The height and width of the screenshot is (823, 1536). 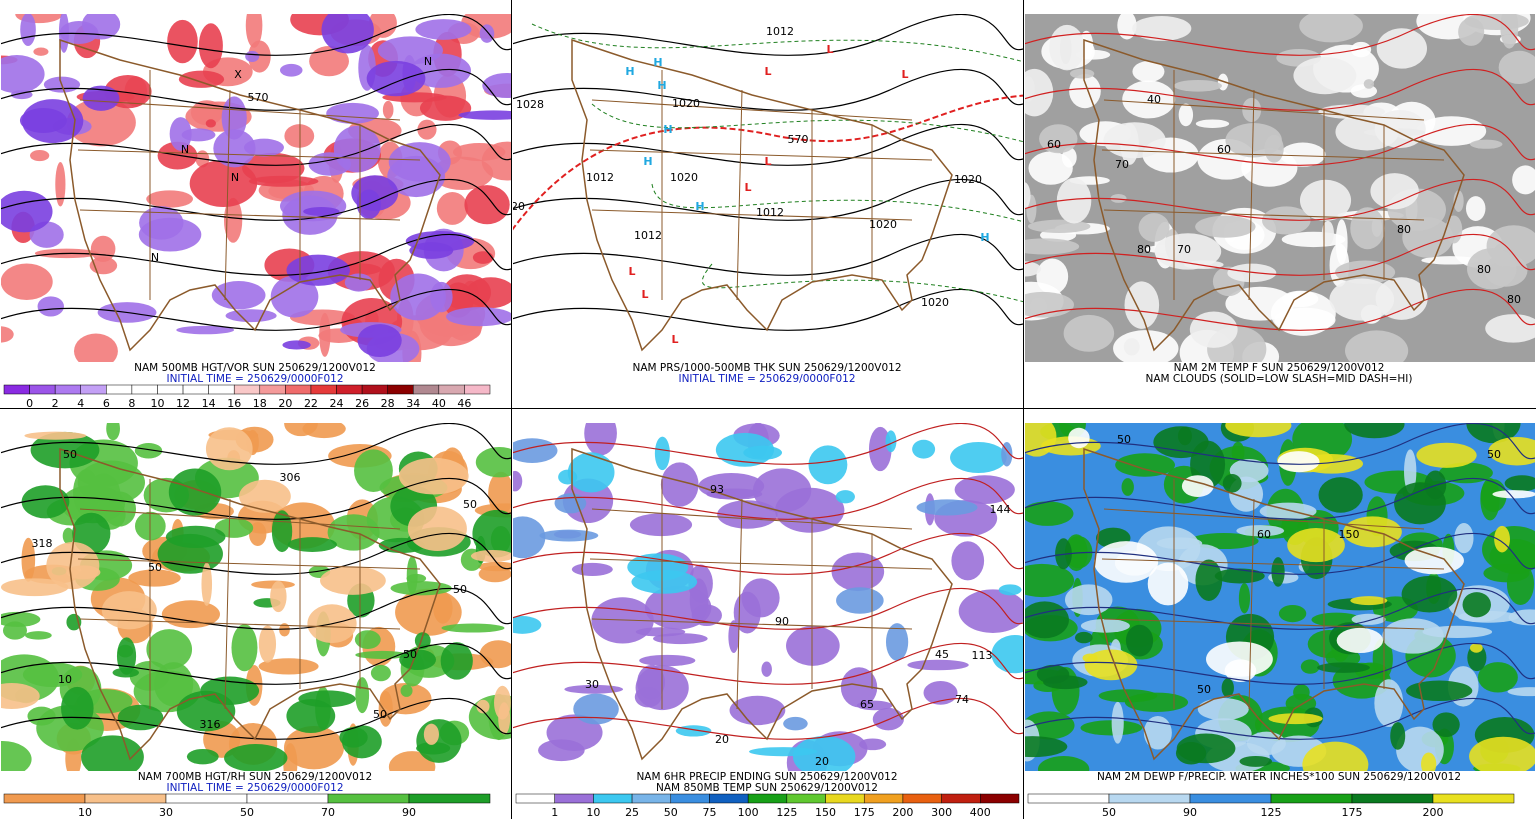 What do you see at coordinates (1190, 812) in the screenshot?
I see `colorbar-label: 90` at bounding box center [1190, 812].